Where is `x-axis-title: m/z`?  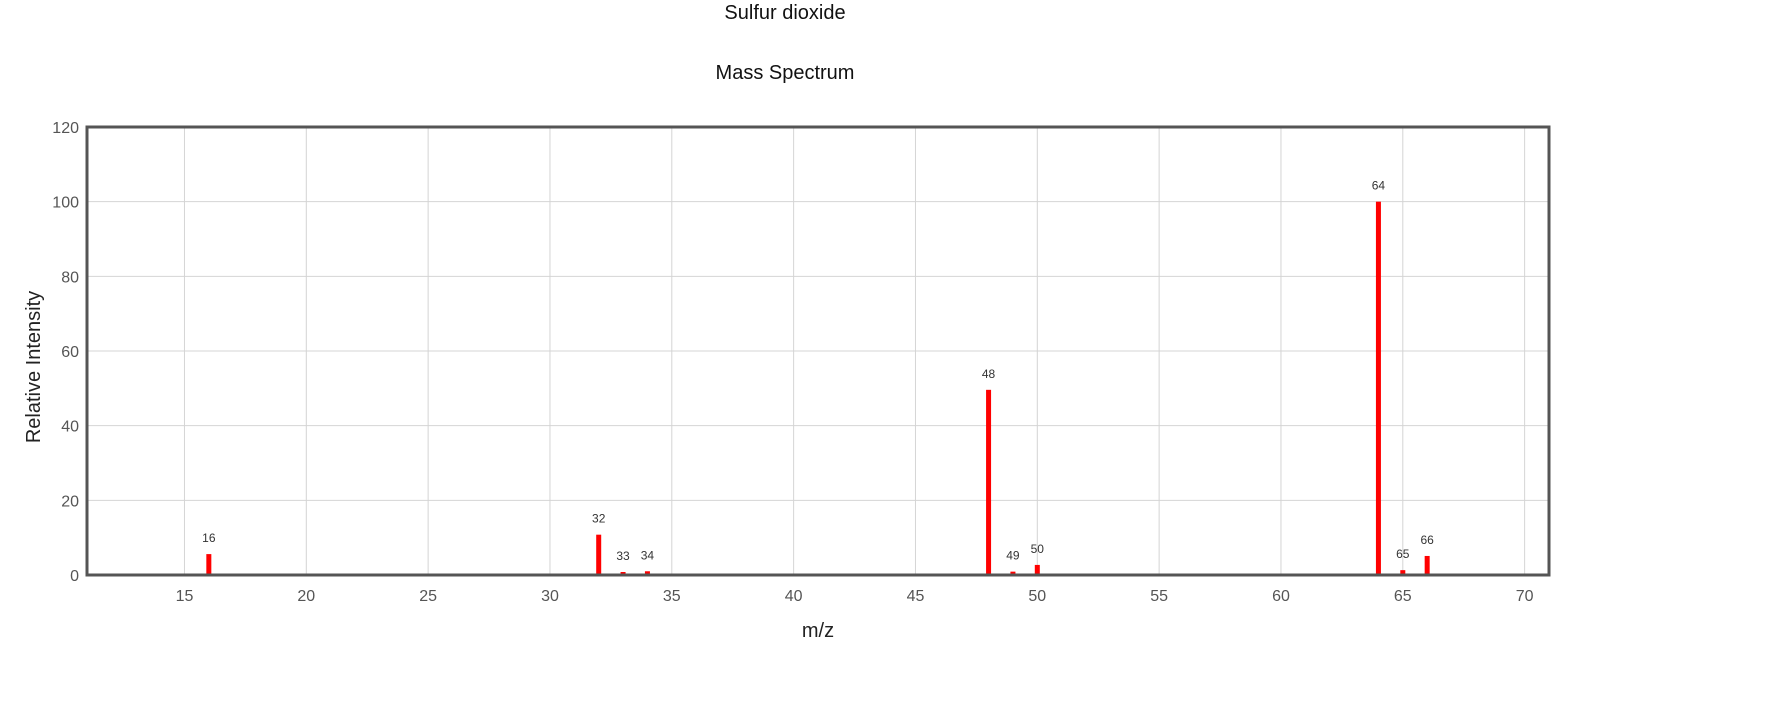 x-axis-title: m/z is located at coordinates (818, 631).